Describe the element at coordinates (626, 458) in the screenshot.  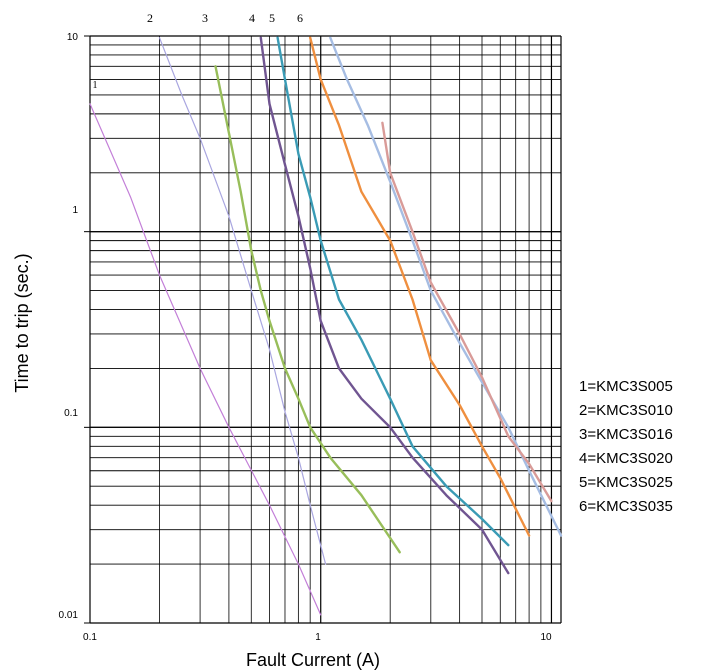
I see `legend-item-4: 4=KMC3S020` at that location.